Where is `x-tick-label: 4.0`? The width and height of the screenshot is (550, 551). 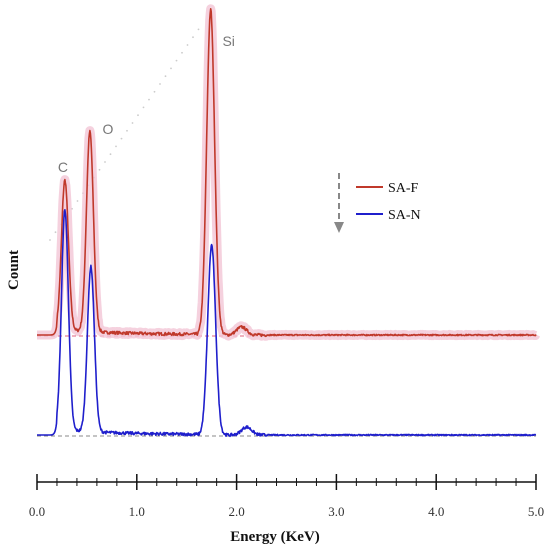 x-tick-label: 4.0 is located at coordinates (436, 511).